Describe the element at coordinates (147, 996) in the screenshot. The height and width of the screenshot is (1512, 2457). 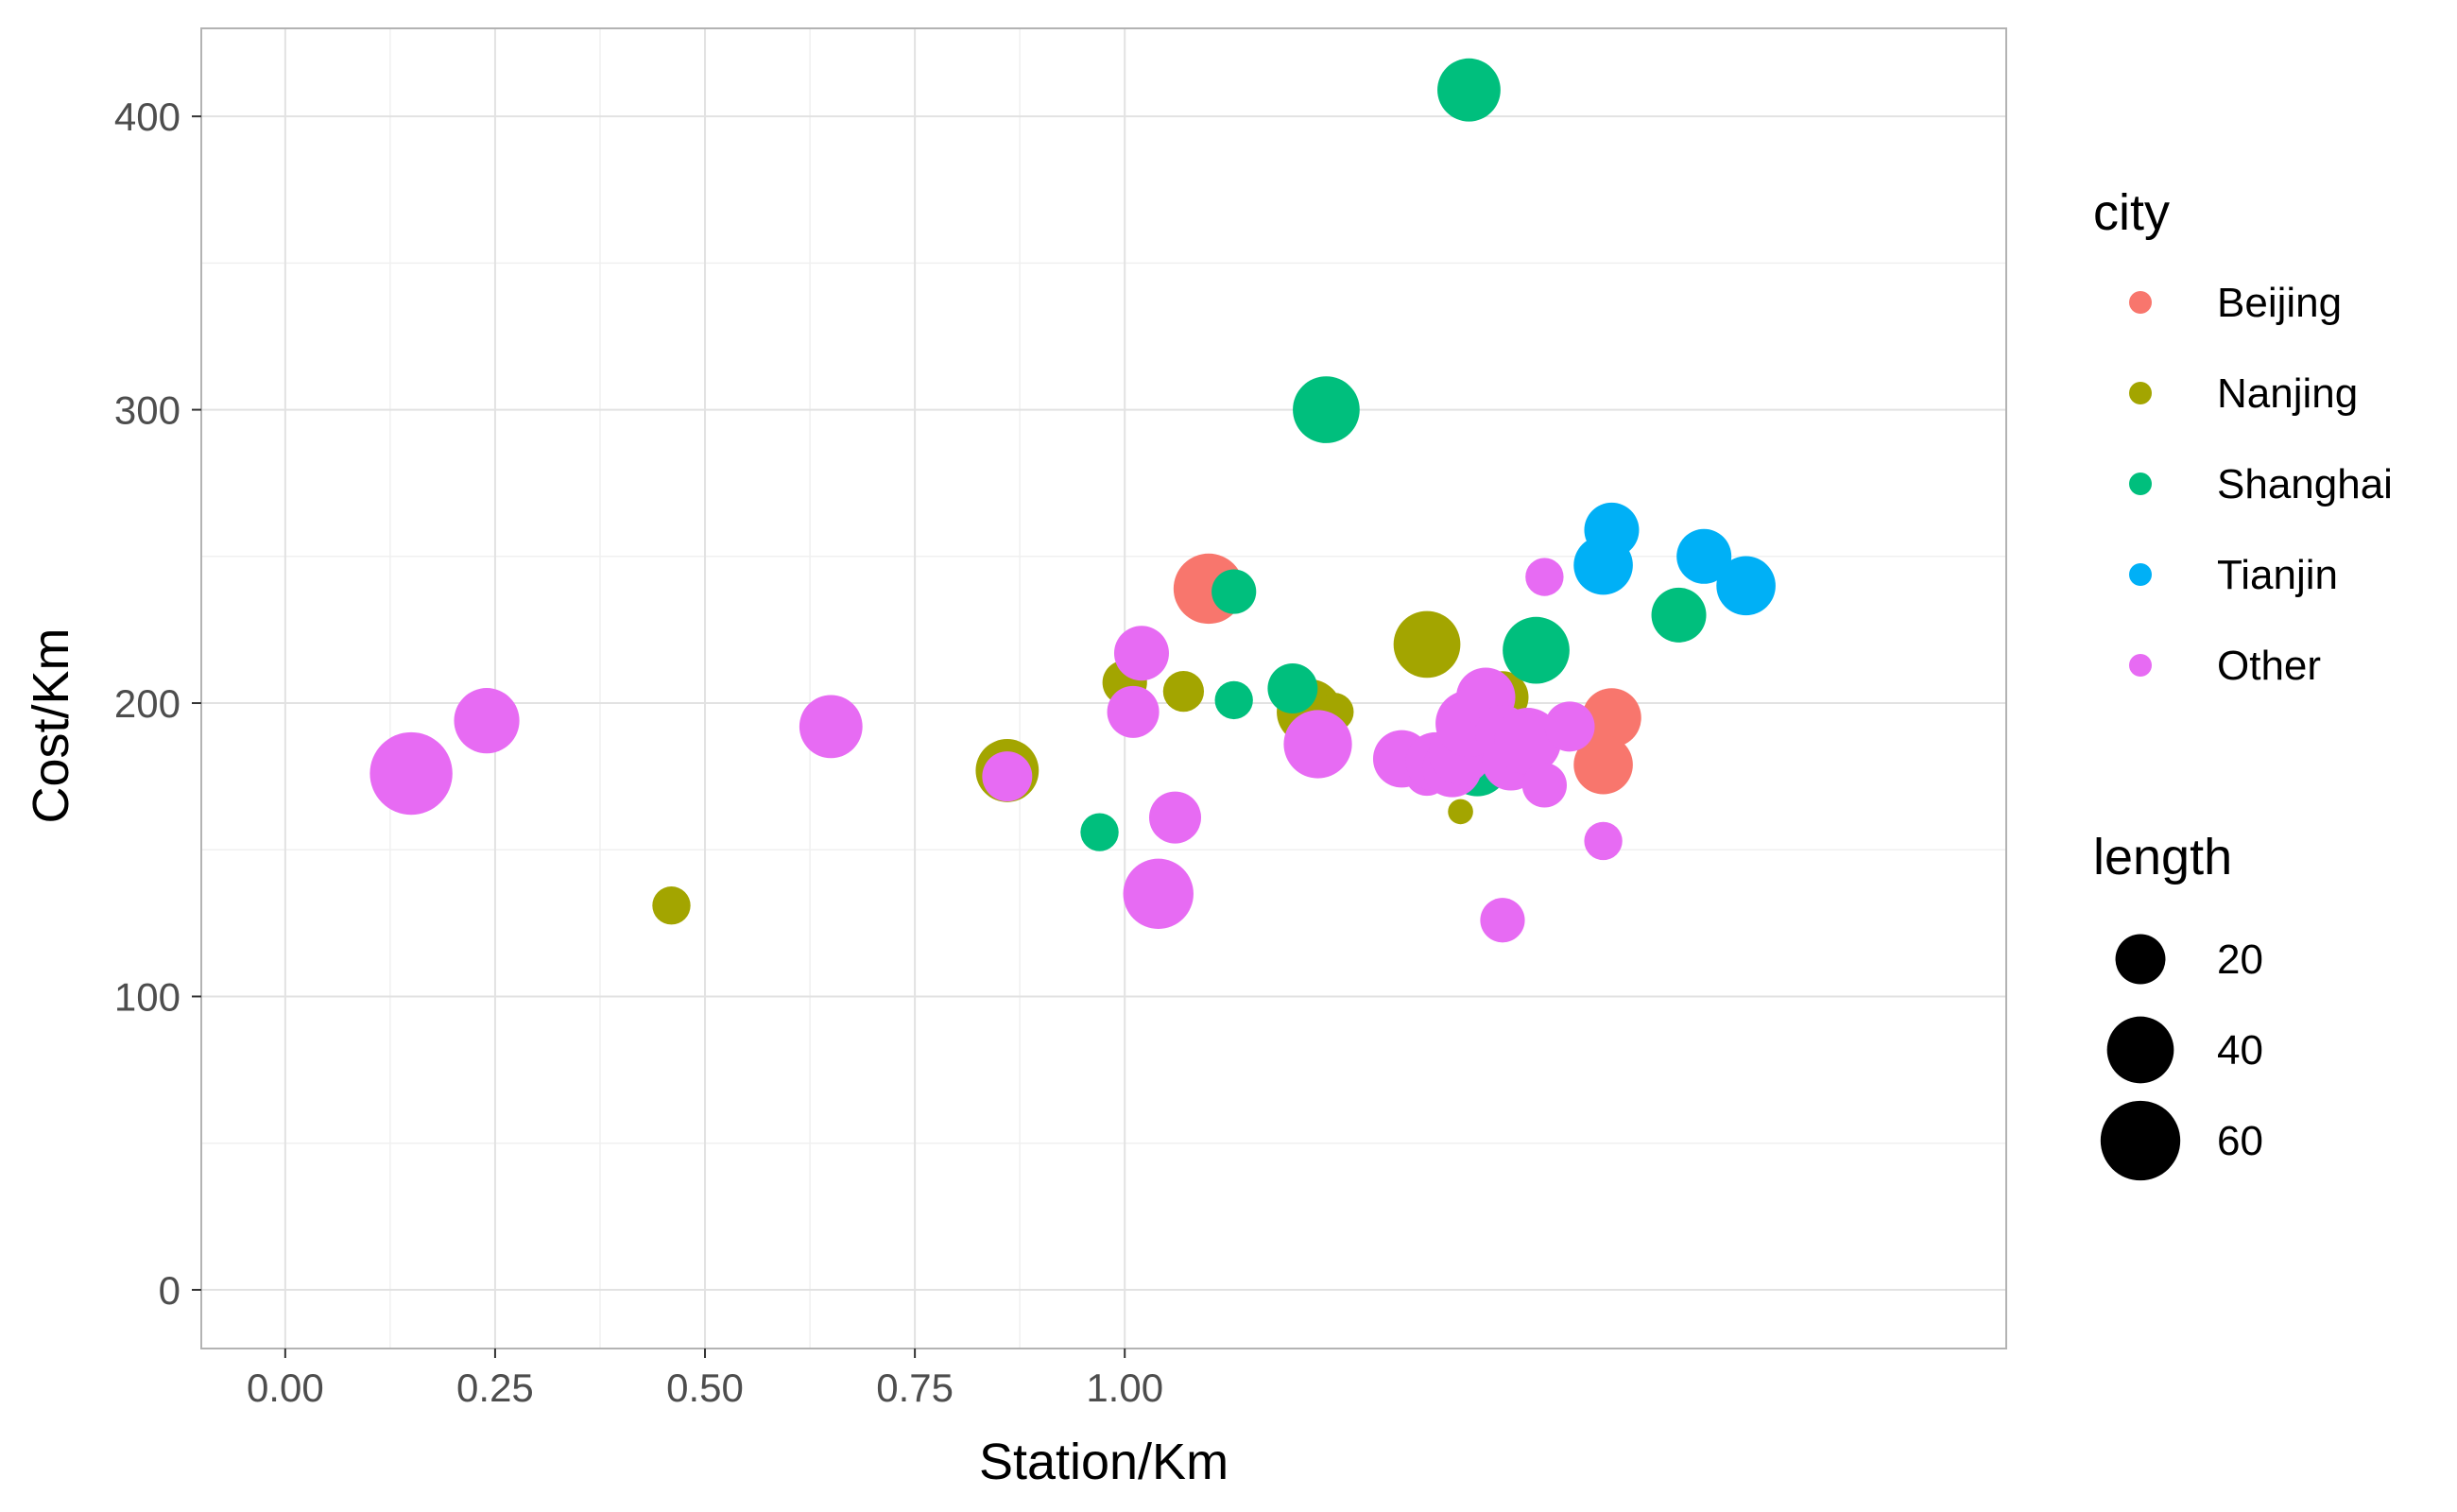
I see `y-tick-label: 100` at that location.